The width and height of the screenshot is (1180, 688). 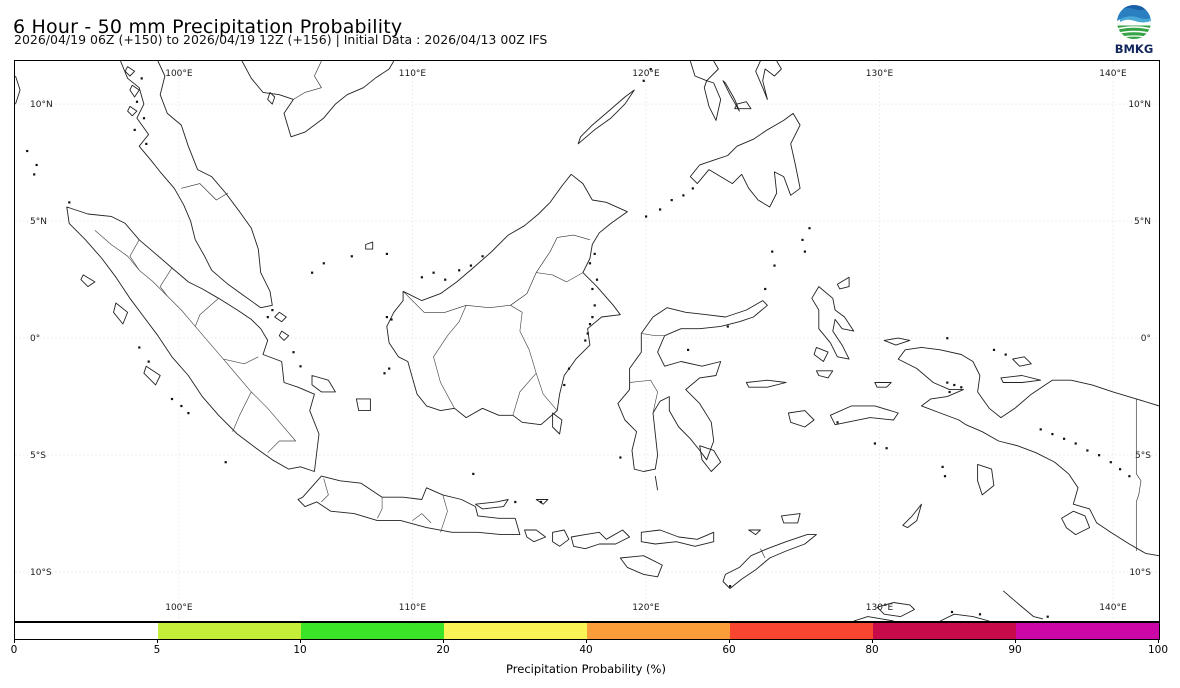 I want to click on lon-label-top: 140°E, so click(x=1113, y=74).